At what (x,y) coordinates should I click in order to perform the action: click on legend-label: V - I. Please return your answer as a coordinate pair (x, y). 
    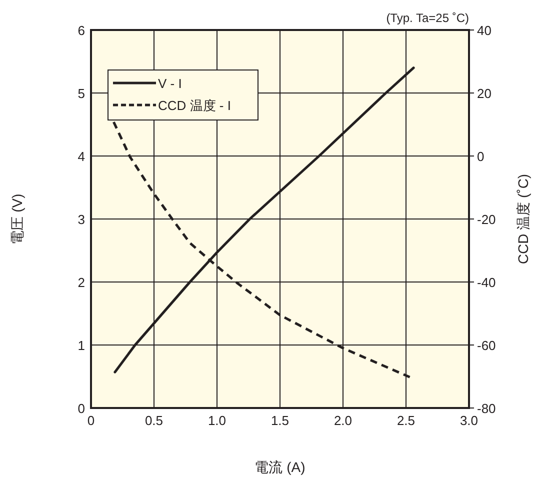
    Looking at the image, I should click on (170, 83).